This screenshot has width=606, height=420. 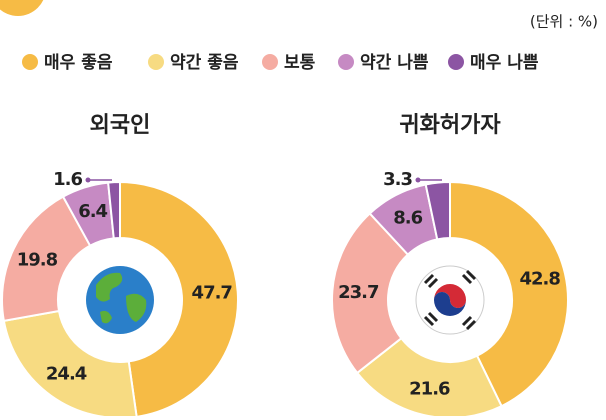 What do you see at coordinates (22, 8) in the screenshot?
I see `decor-circle` at bounding box center [22, 8].